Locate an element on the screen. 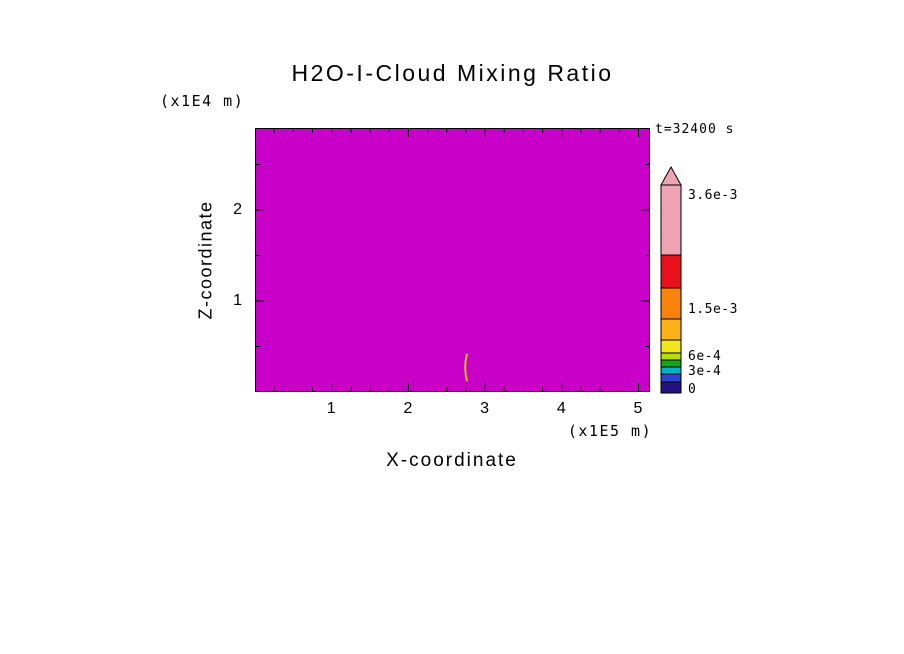 This screenshot has width=904, height=654. colorbar-tick-label: 6e-4 is located at coordinates (705, 356).